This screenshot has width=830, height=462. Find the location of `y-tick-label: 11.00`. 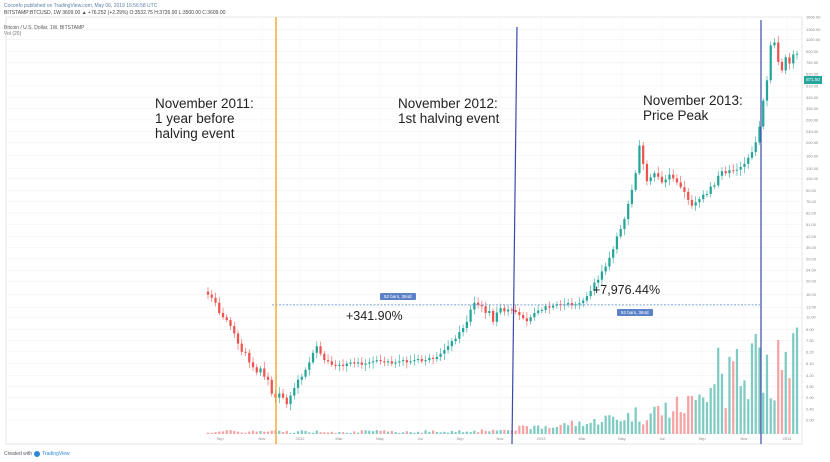

y-tick-label: 11.00 is located at coordinates (811, 317).